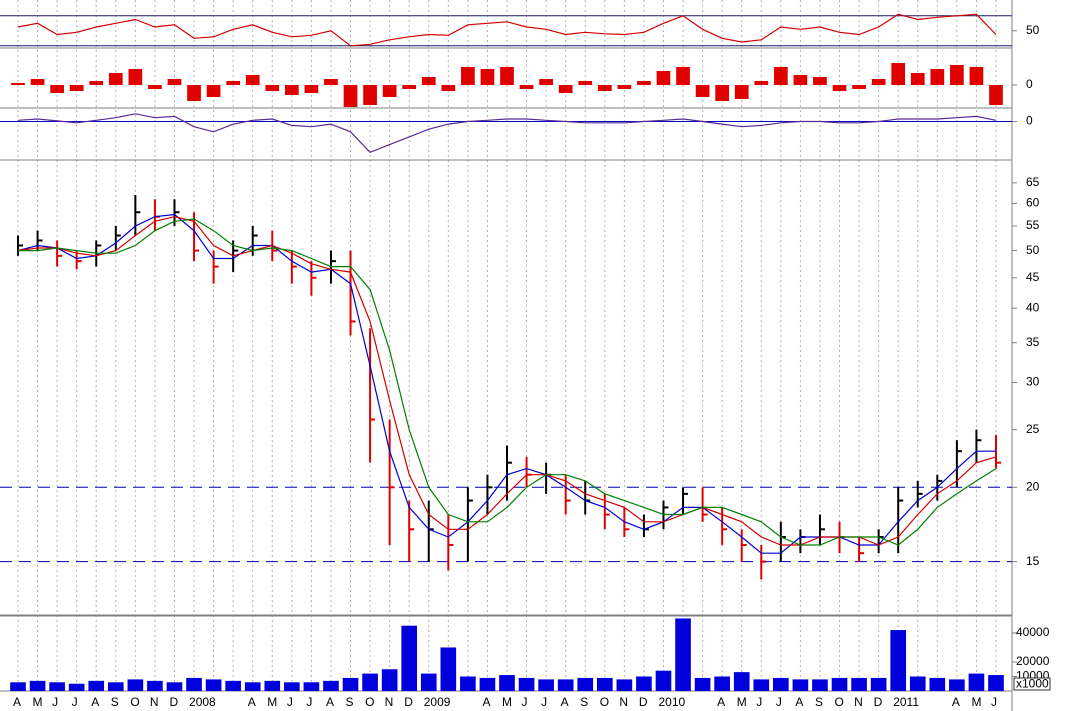 The width and height of the screenshot is (1072, 711). I want to click on unit-box, so click(1032, 684).